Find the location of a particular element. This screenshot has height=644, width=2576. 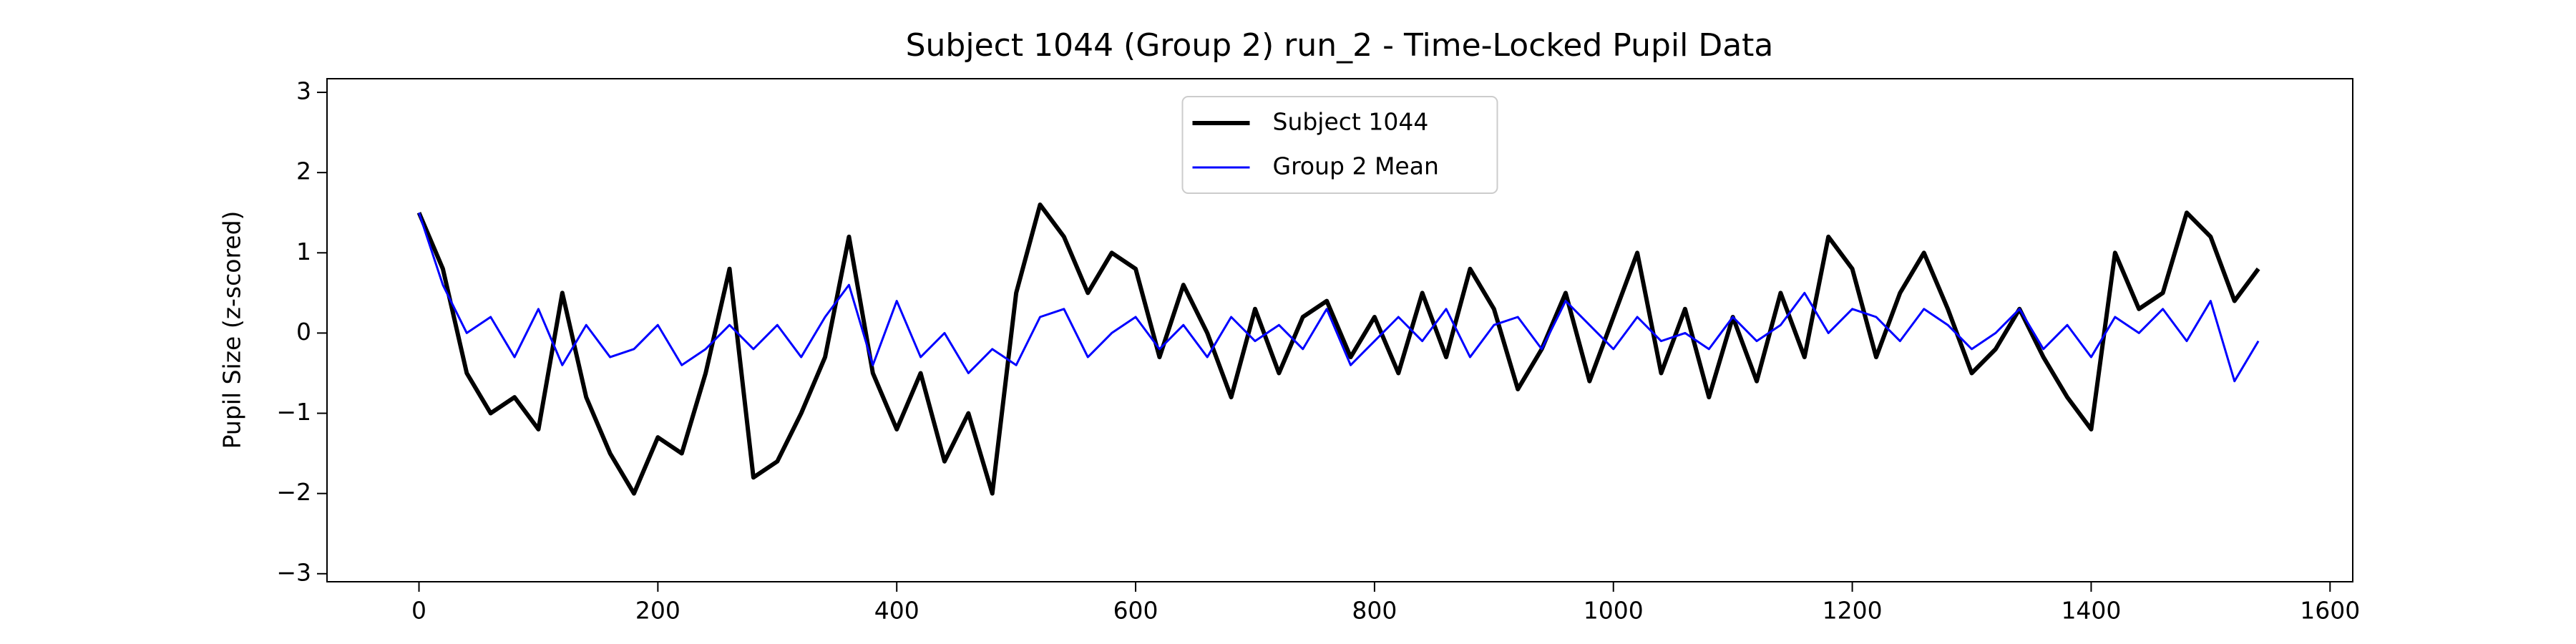

x-tick-label: 1400 is located at coordinates (2091, 611).